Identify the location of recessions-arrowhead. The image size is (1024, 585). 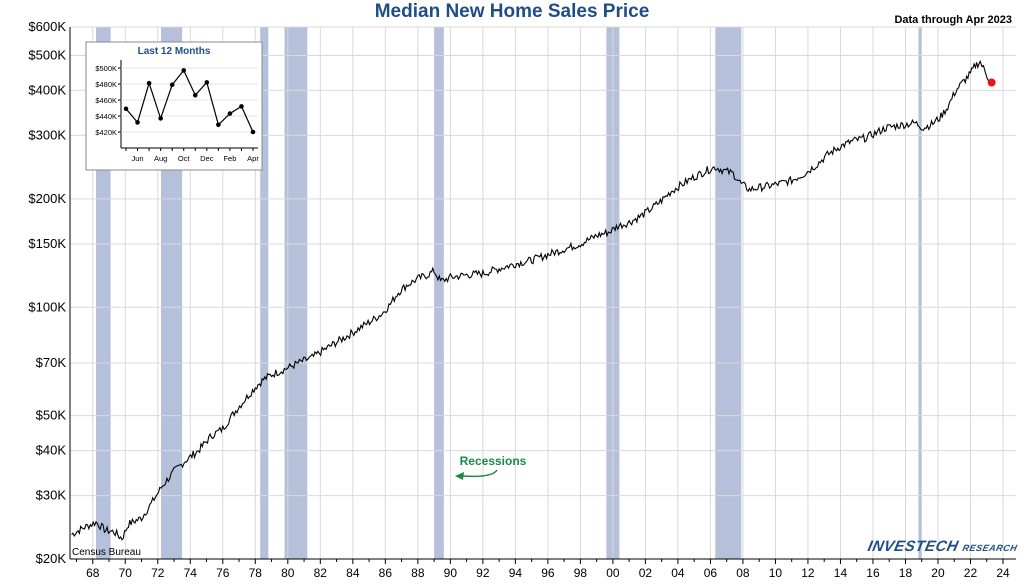
(459, 476).